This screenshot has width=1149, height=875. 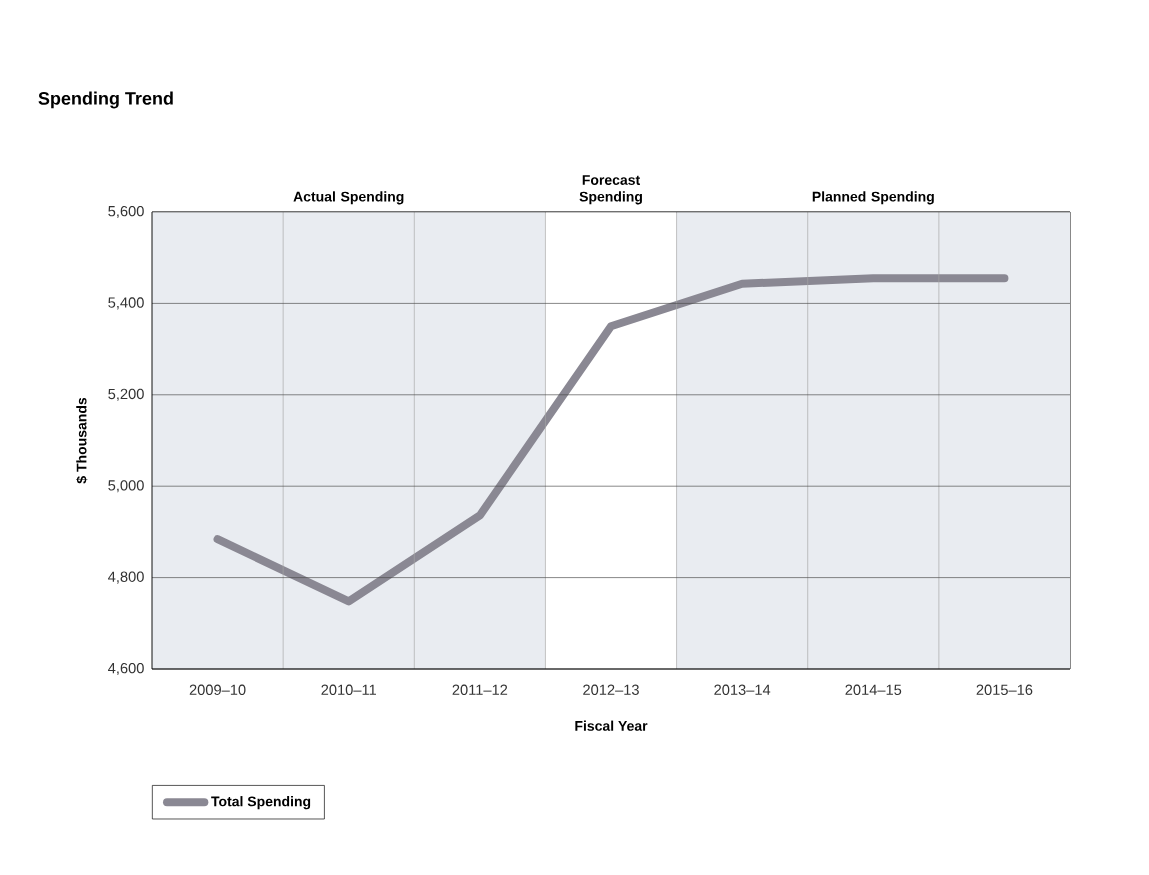 I want to click on y-tick-label: 4,800, so click(x=126, y=577).